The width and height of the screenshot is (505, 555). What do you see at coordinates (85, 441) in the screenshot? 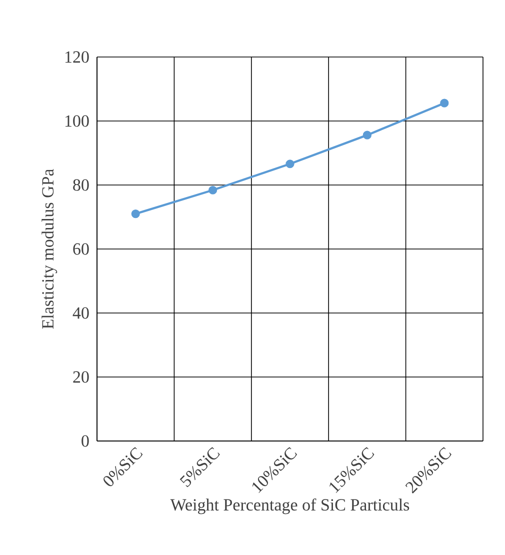
I see `y-tick-label: 0` at bounding box center [85, 441].